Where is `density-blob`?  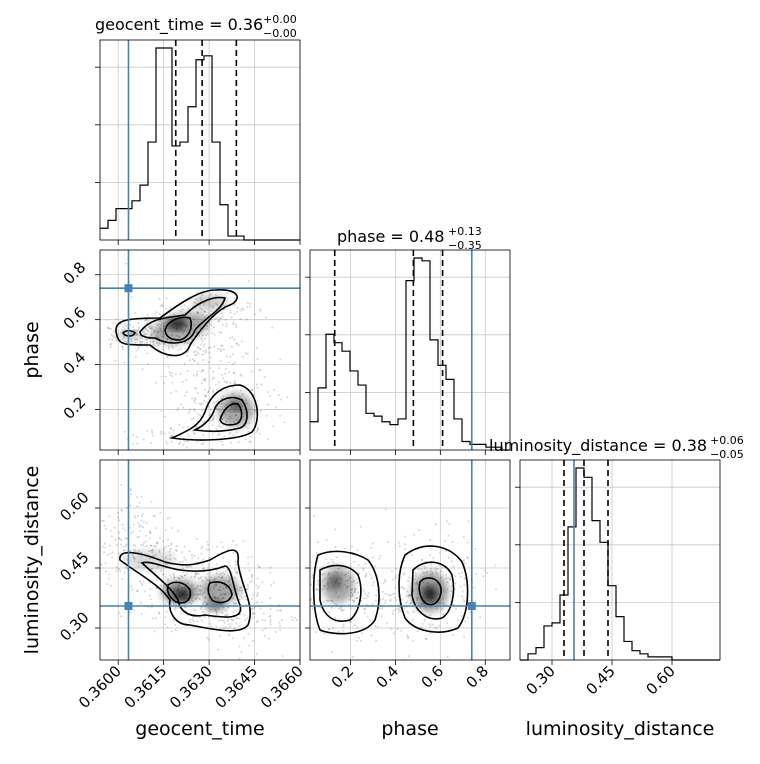
density-blob is located at coordinates (182, 595).